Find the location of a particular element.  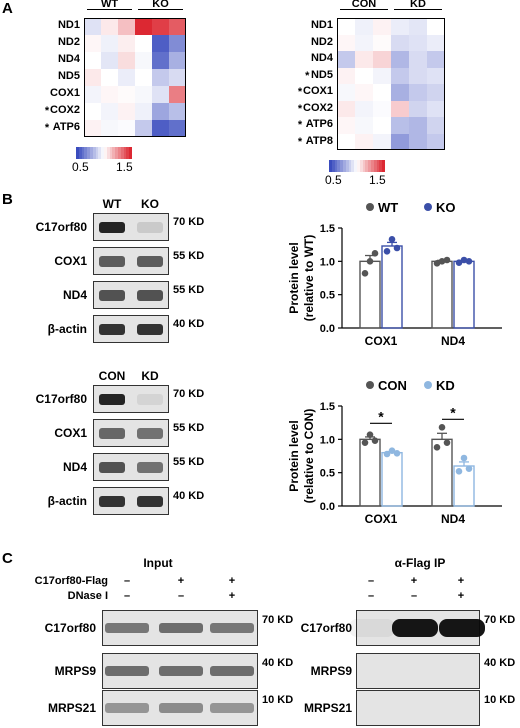

condition-label: DNase I is located at coordinates (87, 596).